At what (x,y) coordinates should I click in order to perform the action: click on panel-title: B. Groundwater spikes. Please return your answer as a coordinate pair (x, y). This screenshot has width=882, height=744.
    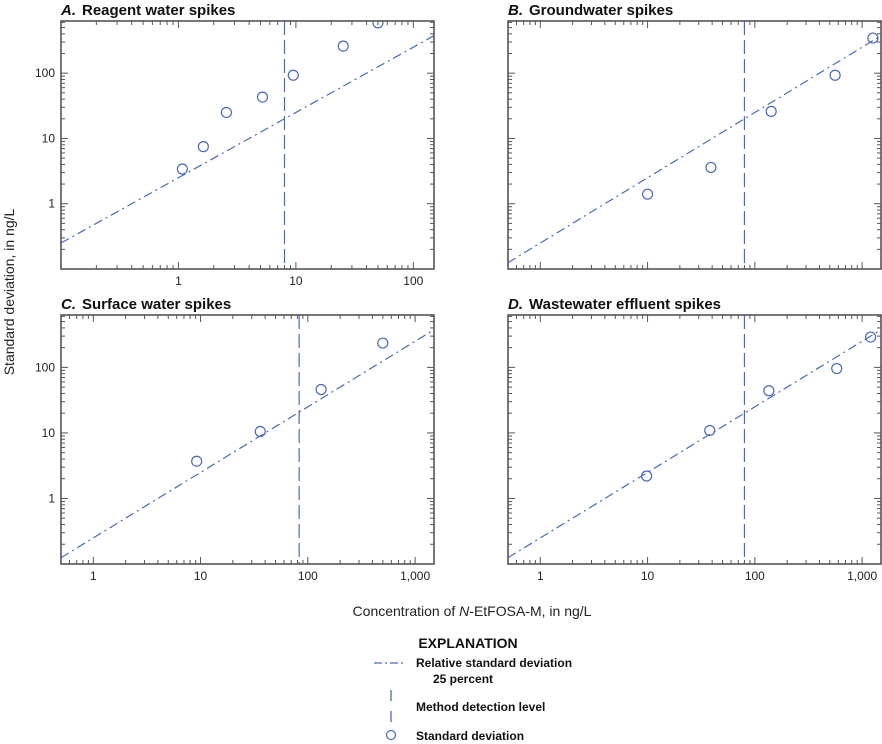
    Looking at the image, I should click on (590, 10).